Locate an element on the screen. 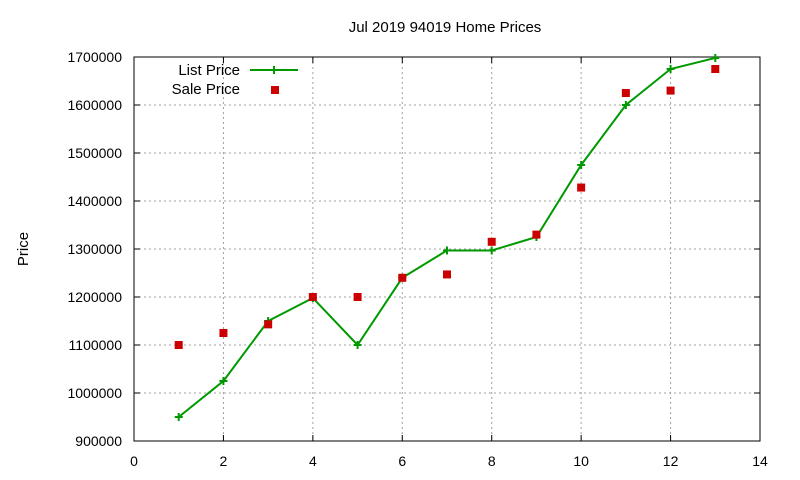 This screenshot has height=480, width=800. y-tick-label: 1700000 is located at coordinates (94, 57).